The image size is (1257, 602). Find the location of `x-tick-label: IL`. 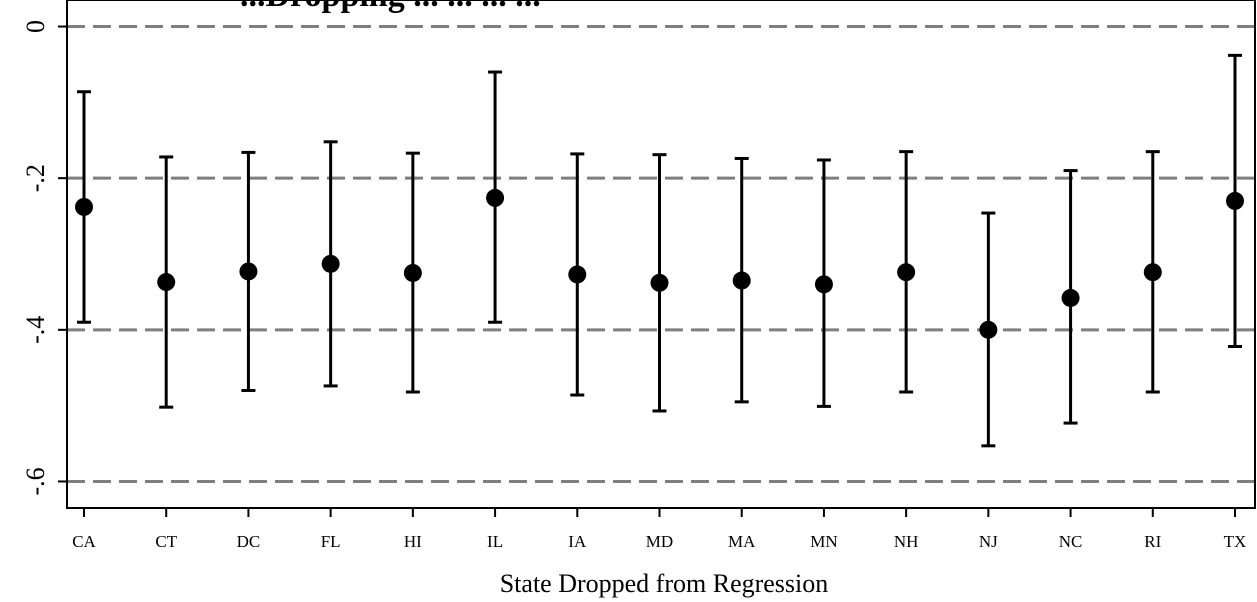

x-tick-label: IL is located at coordinates (495, 541).